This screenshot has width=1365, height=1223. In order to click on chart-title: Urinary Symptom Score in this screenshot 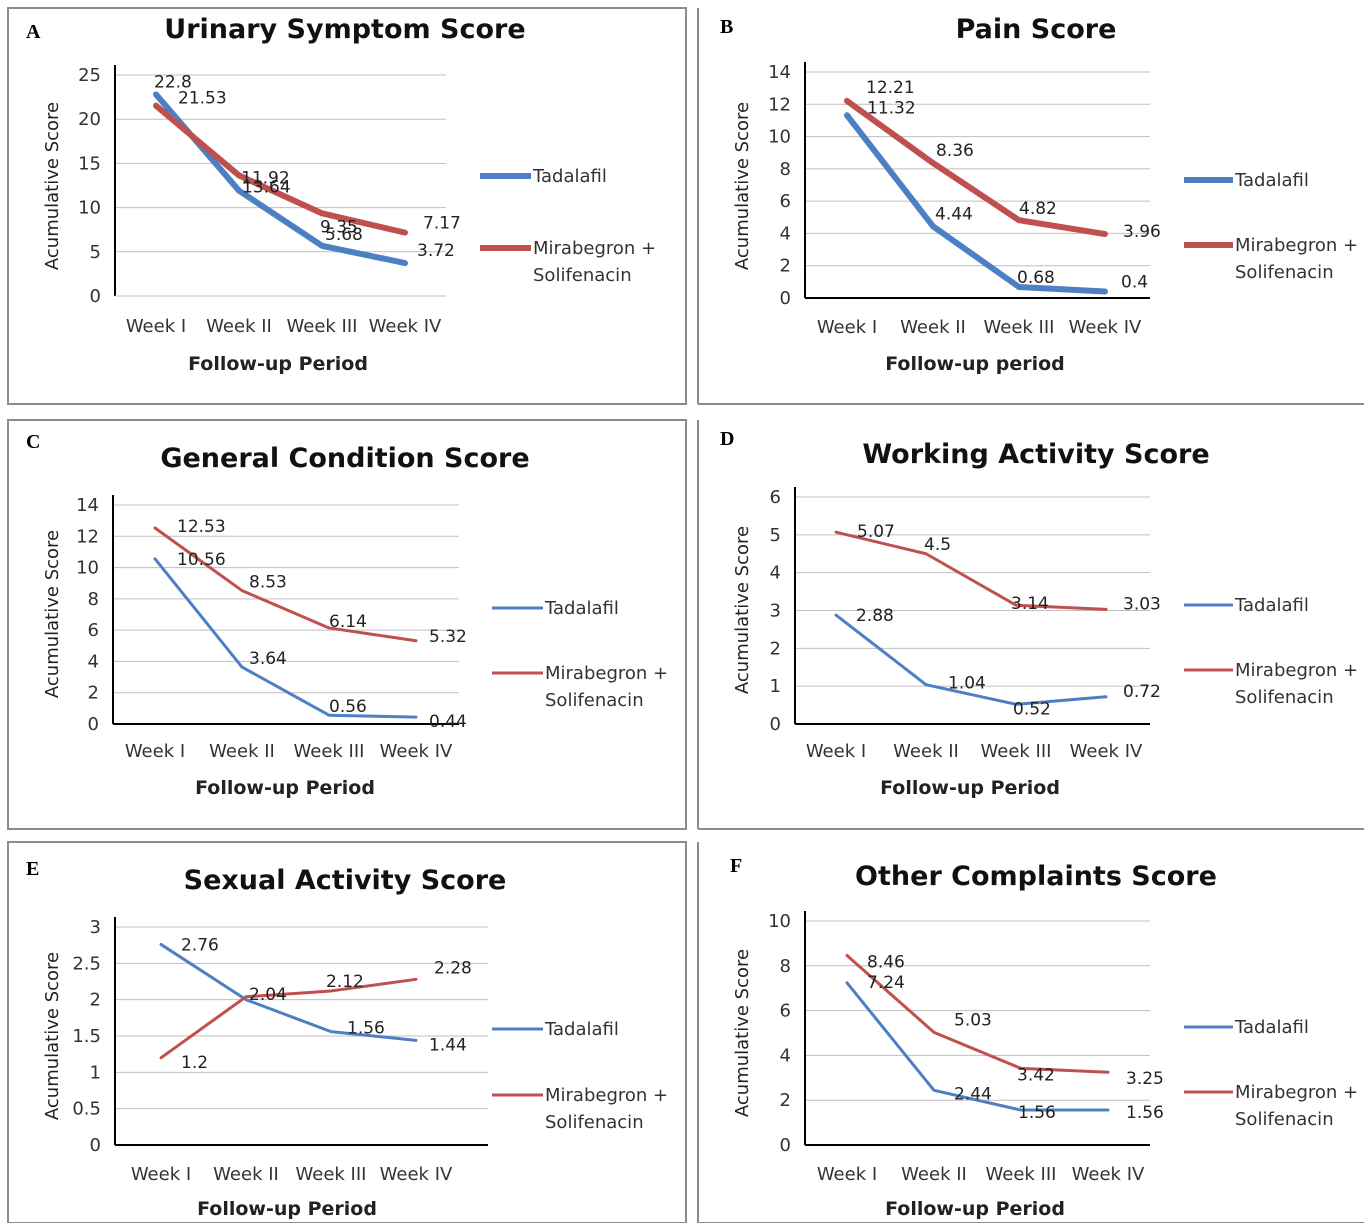, I will do `click(344, 29)`.